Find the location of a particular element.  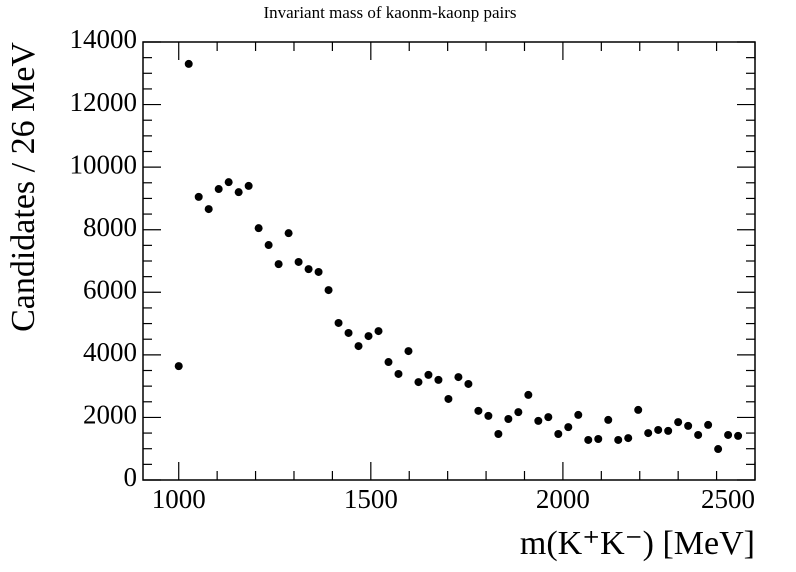

x-tick-label: 2500 is located at coordinates (728, 499).